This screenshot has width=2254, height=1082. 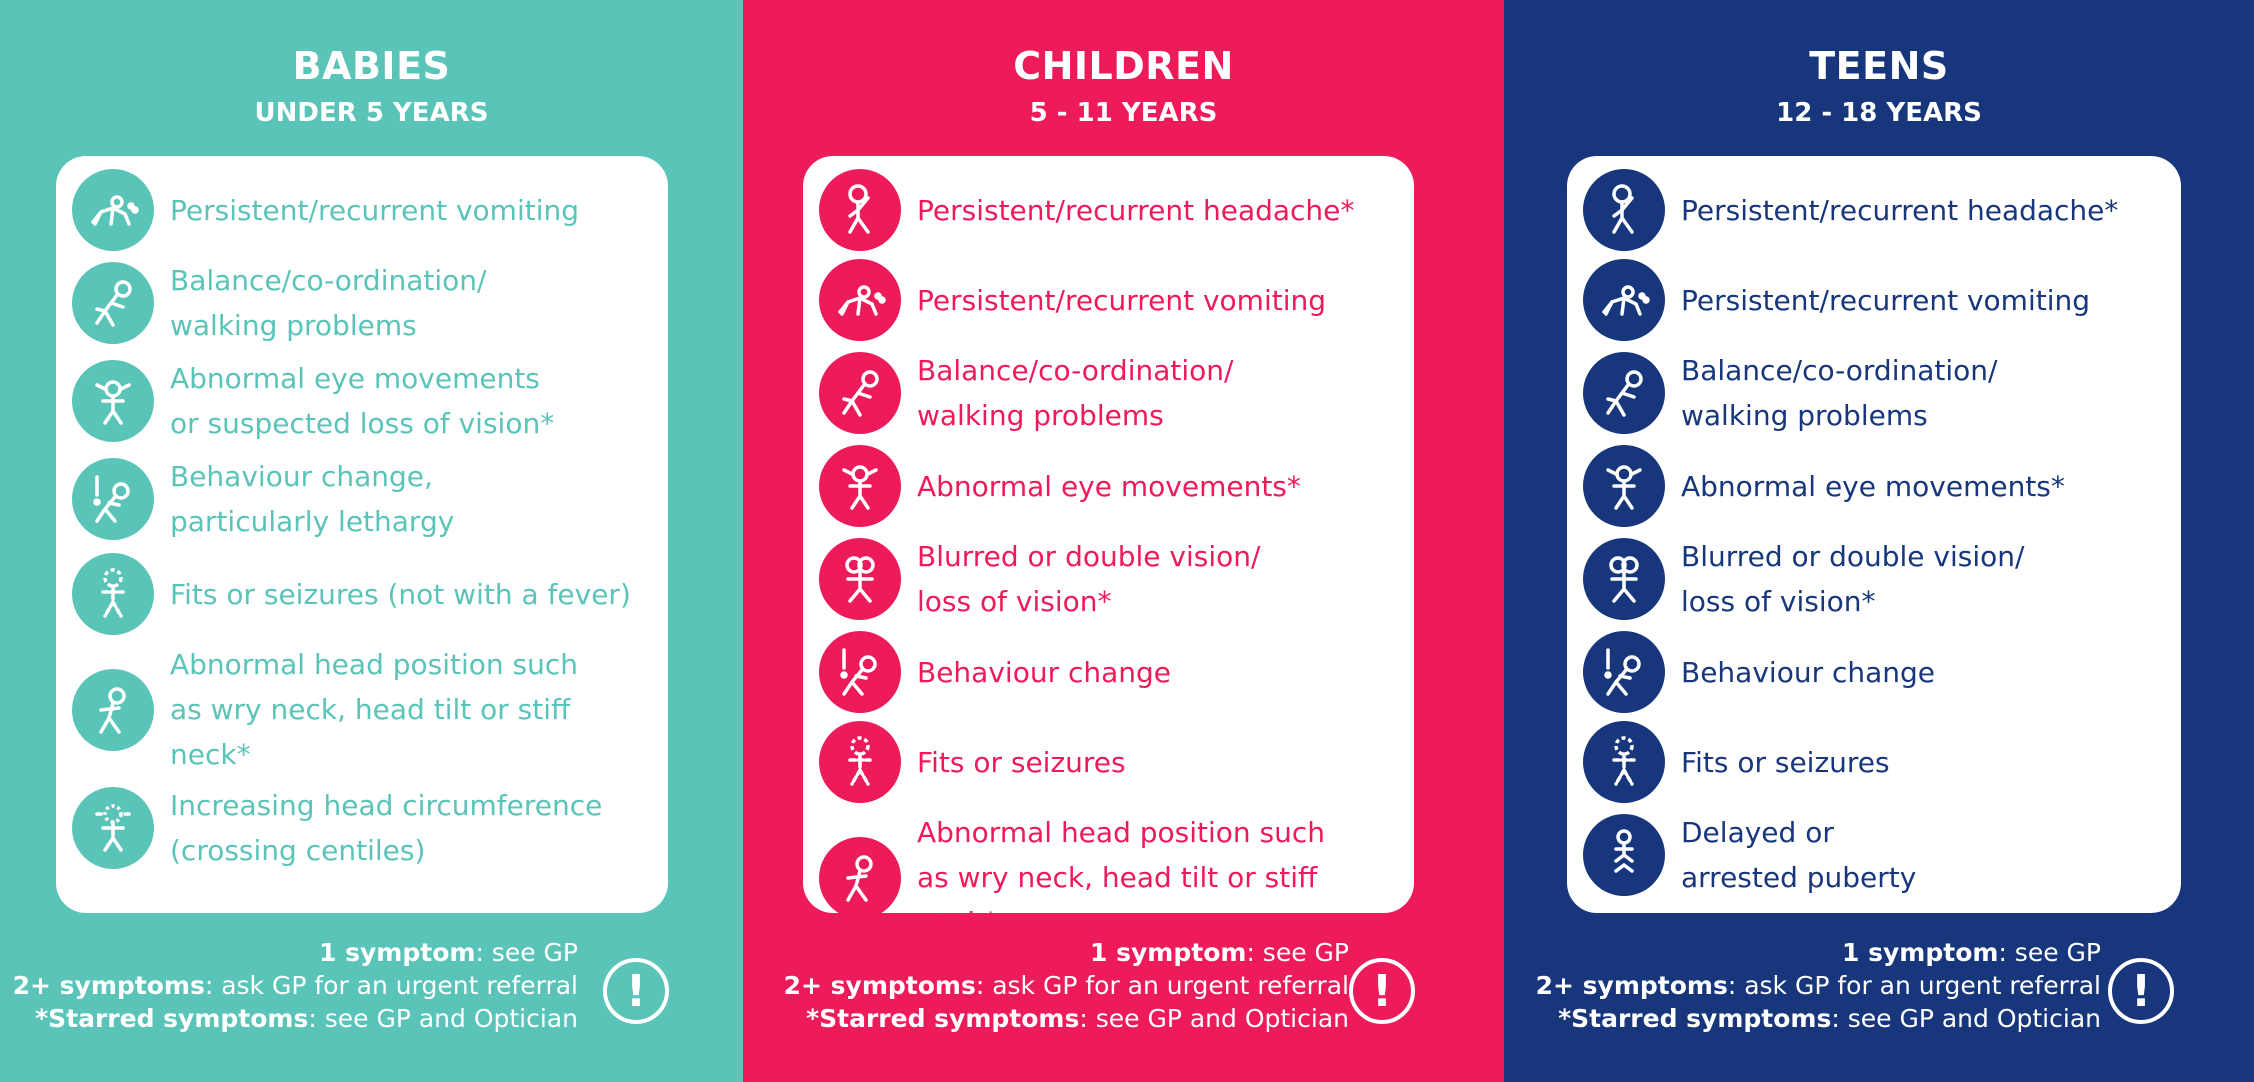 I want to click on symptom-row: Abnormal eye movements*, so click(x=1111, y=486).